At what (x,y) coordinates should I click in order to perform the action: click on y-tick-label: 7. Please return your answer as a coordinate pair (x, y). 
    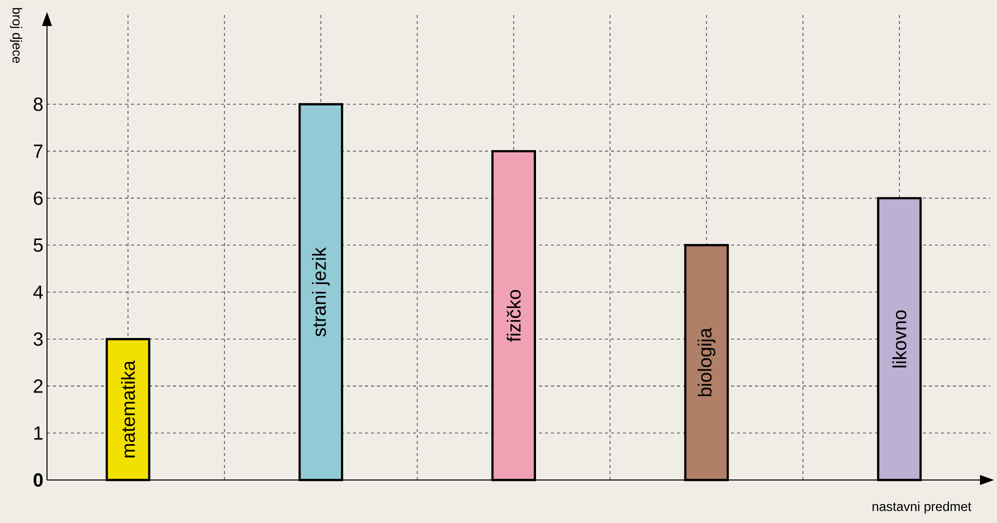
    Looking at the image, I should click on (38, 151).